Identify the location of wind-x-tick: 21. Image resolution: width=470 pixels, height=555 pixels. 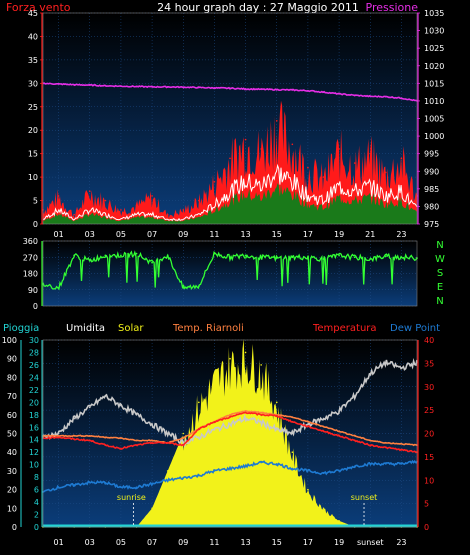
(370, 234).